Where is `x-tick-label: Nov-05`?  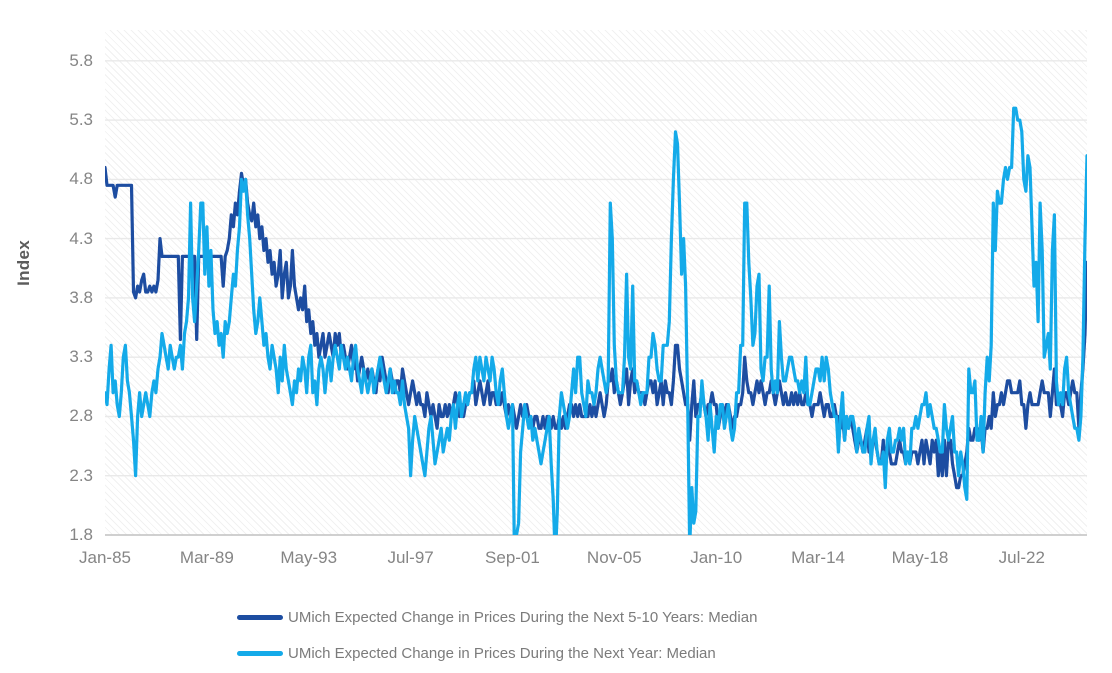
x-tick-label: Nov-05 is located at coordinates (614, 557).